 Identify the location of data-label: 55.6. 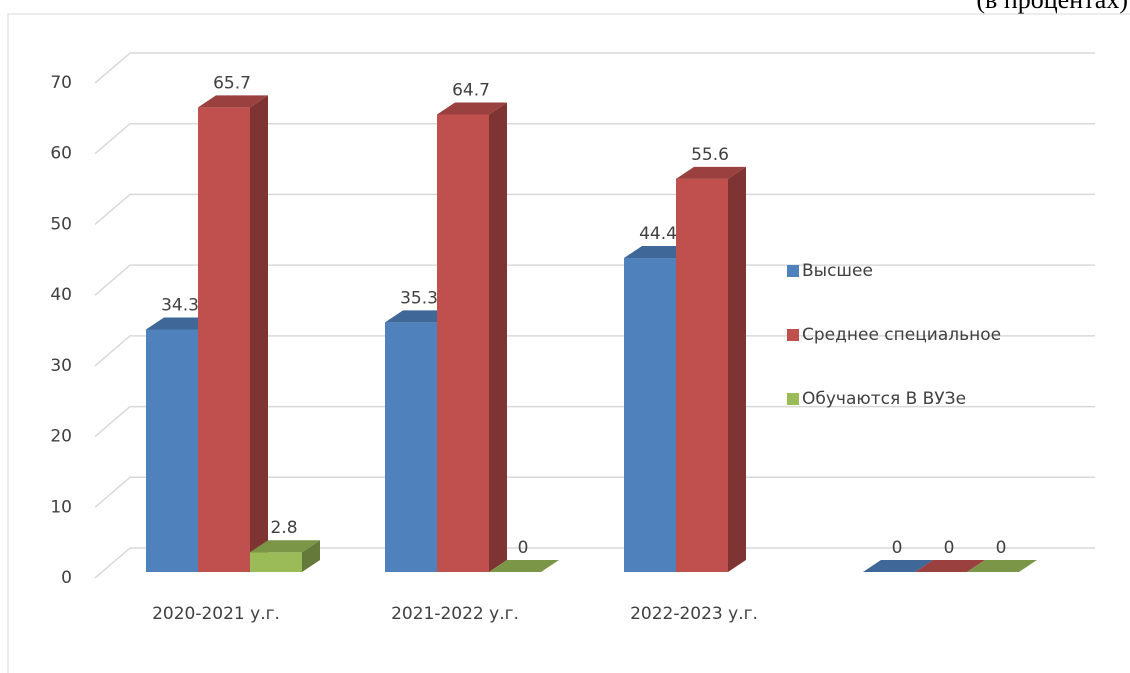
(710, 155).